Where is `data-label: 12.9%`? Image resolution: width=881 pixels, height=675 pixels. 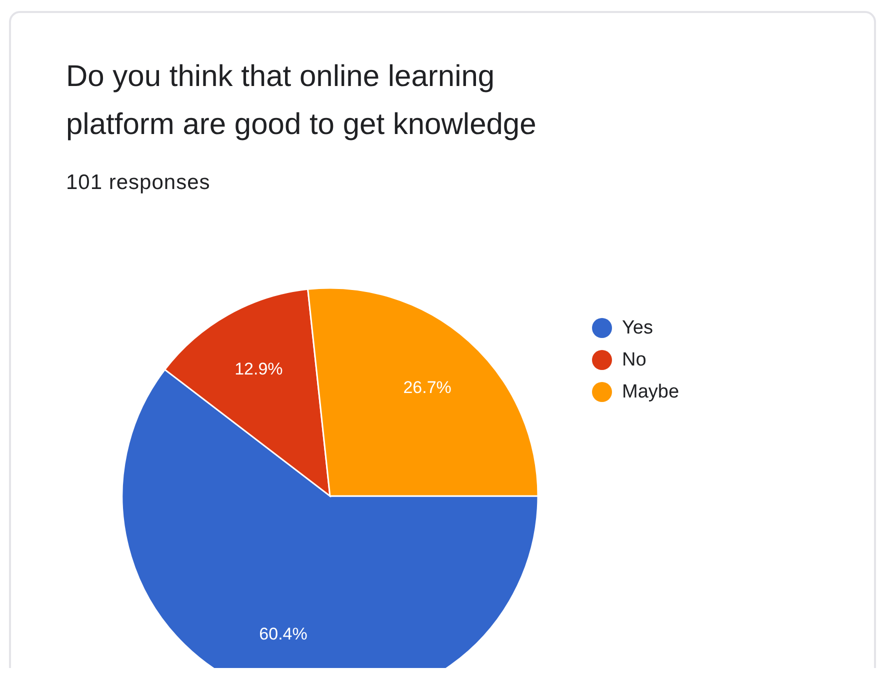 data-label: 12.9% is located at coordinates (258, 369).